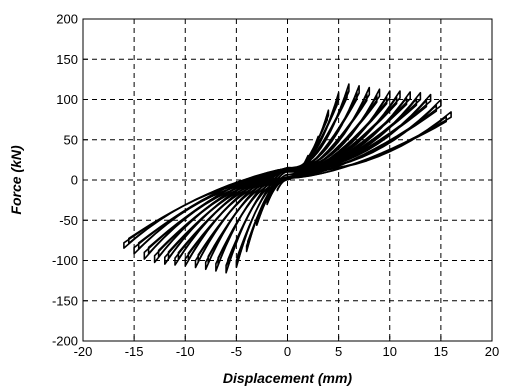  Describe the element at coordinates (390, 351) in the screenshot. I see `x-tick-label: 10` at that location.